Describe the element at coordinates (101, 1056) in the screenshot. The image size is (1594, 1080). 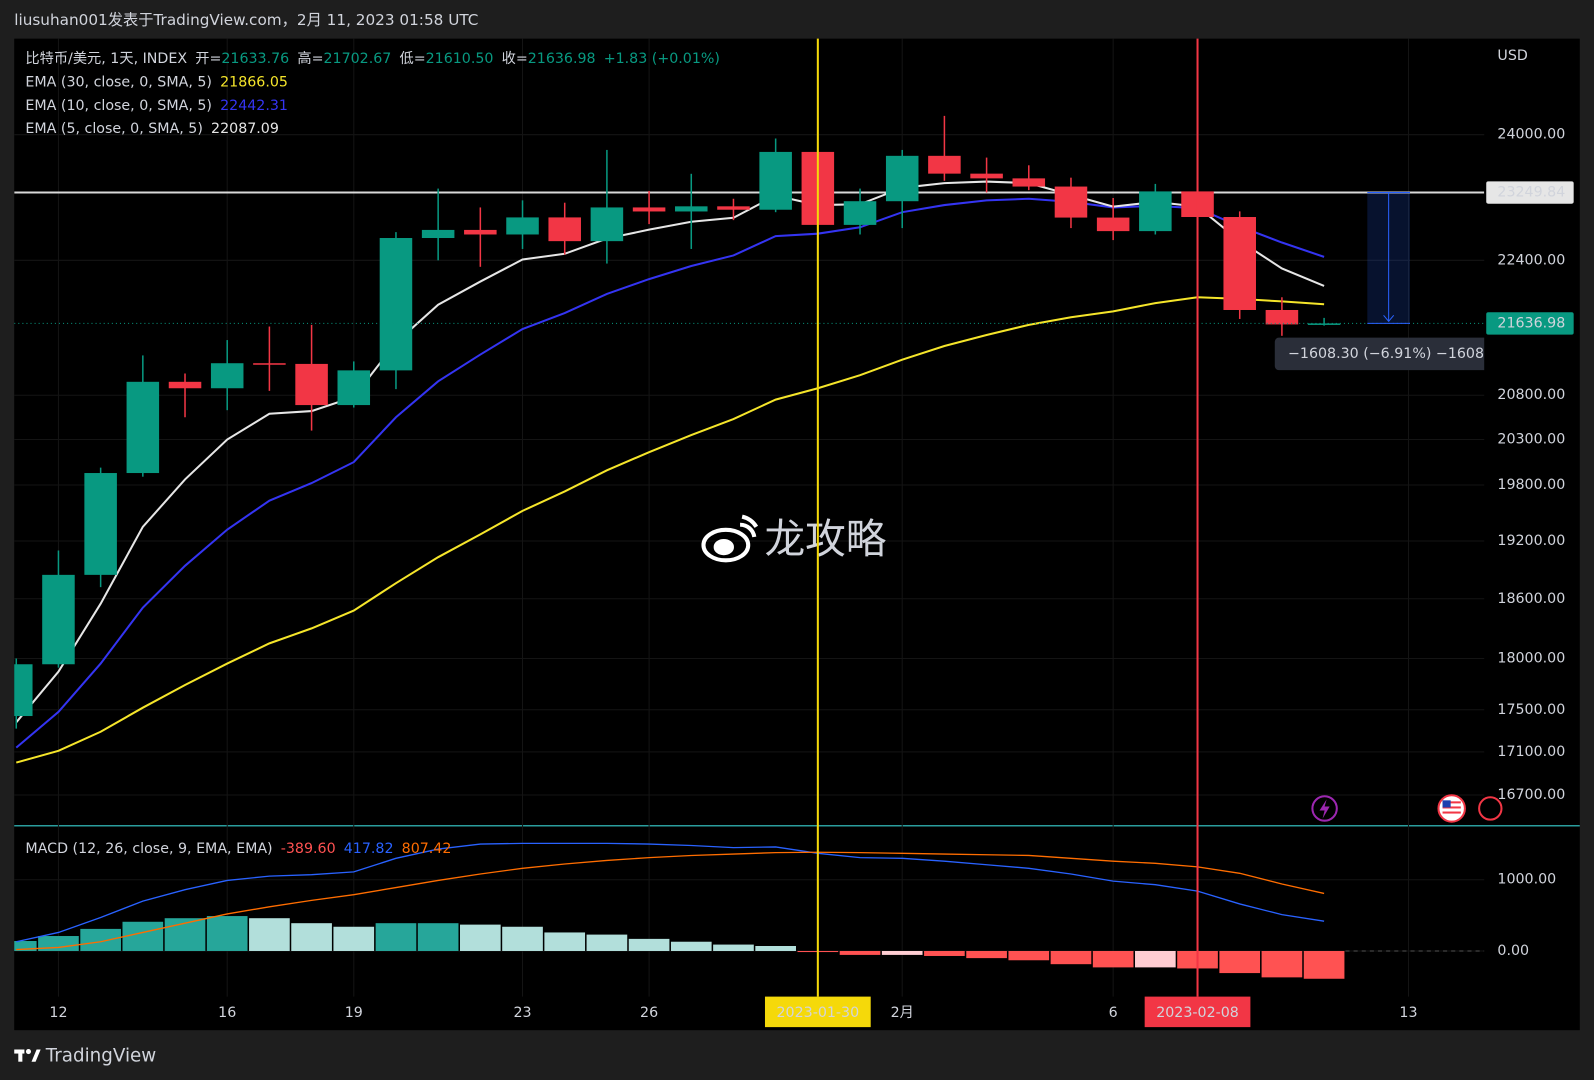
I see `footer-brand: TradingView` at that location.